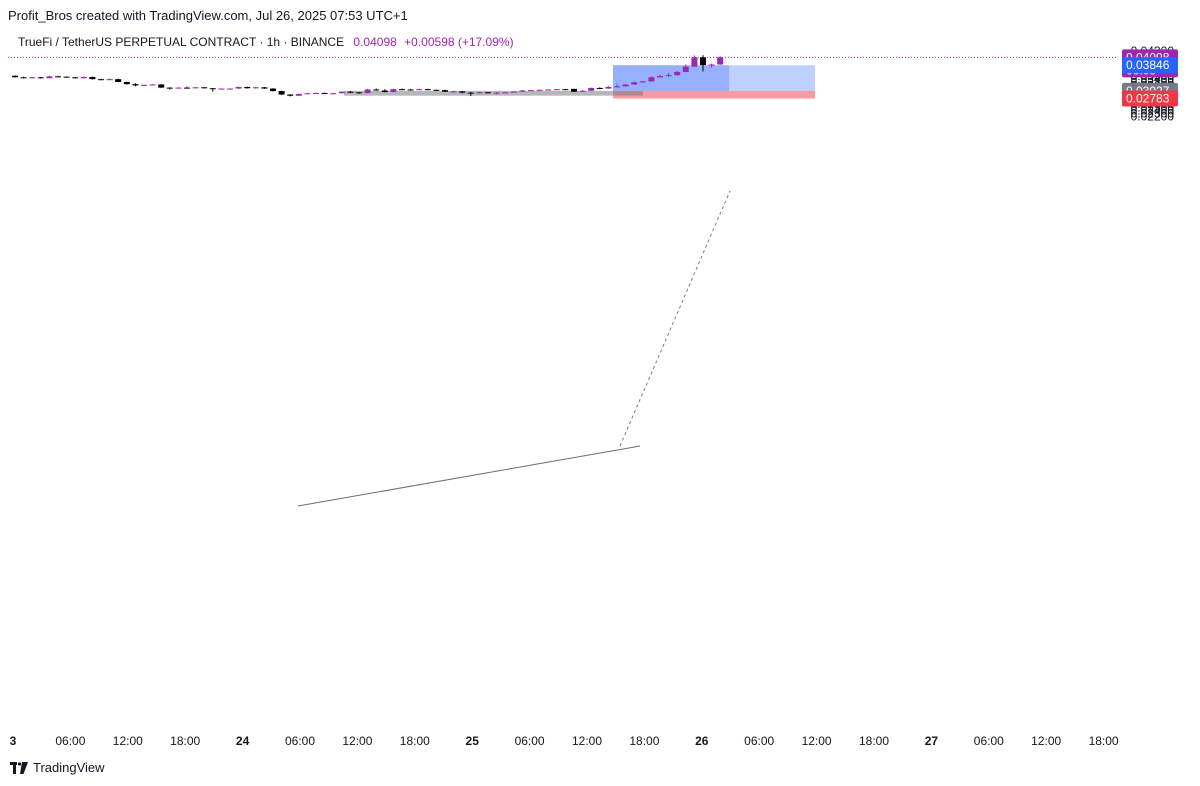 This screenshot has width=1200, height=786. I want to click on price-tag: 0.02783, so click(1150, 98).